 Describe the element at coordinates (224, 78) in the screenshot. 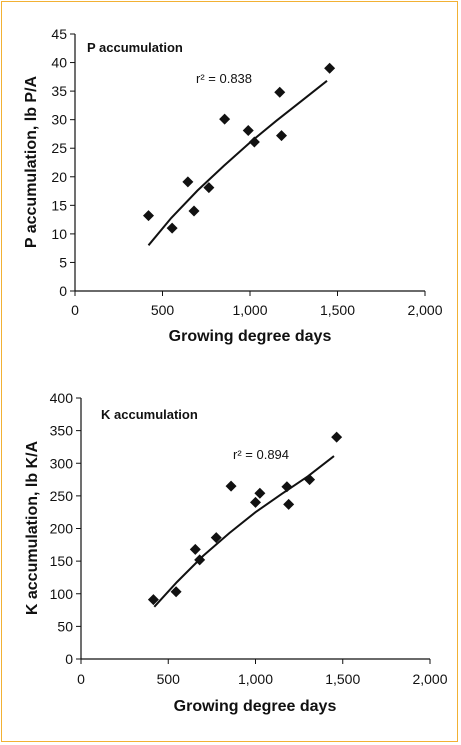

I see `r-squared-annotation: r² = 0.838` at that location.